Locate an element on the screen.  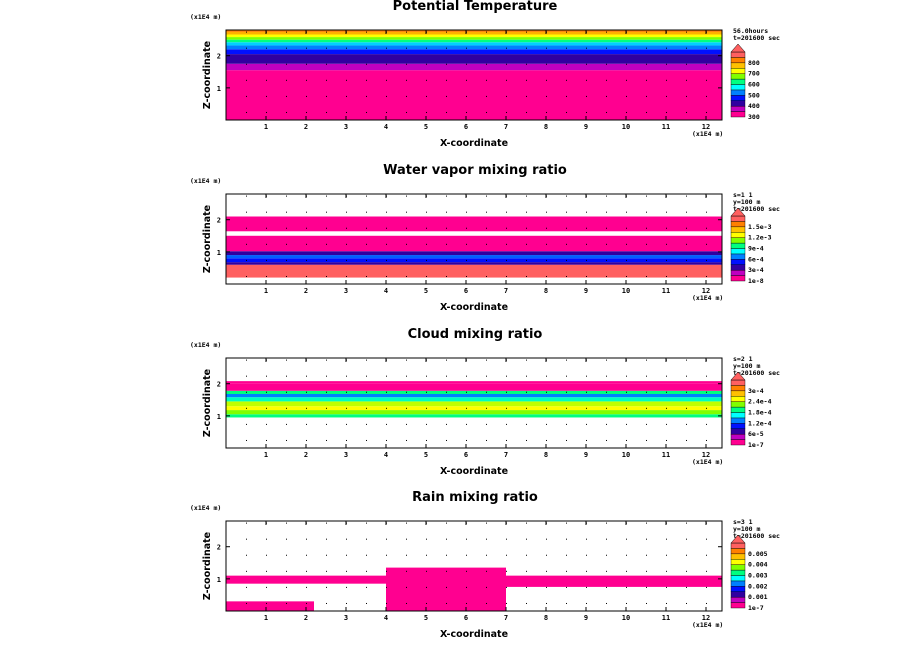
z-tick-label: 1 is located at coordinates (219, 89).